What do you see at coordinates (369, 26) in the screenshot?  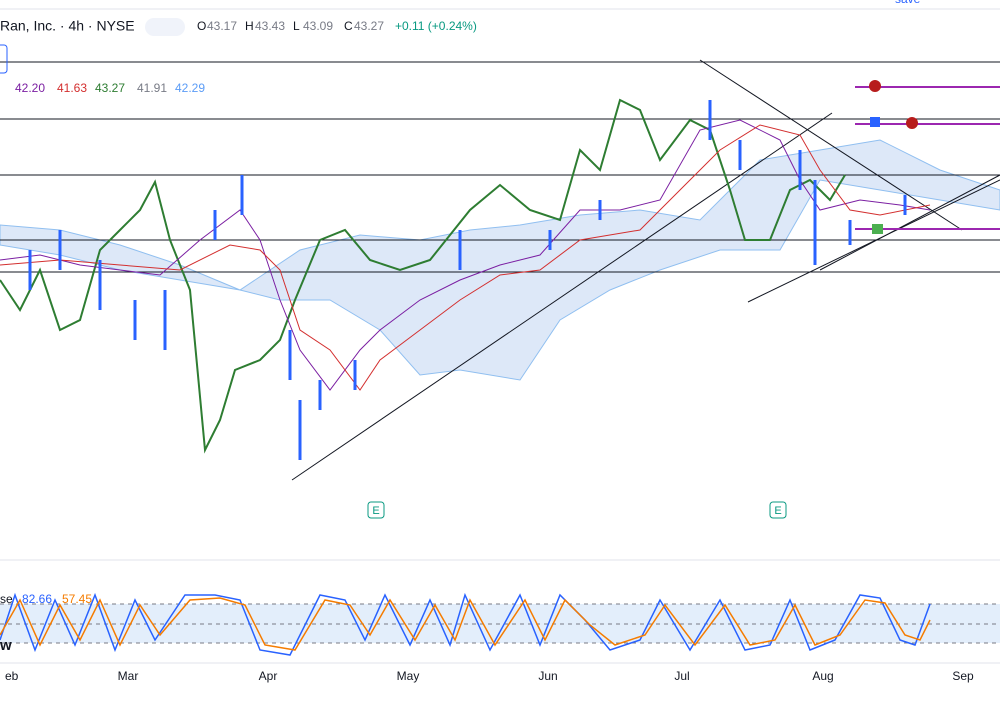 I see `ohlc-value: 43.27` at bounding box center [369, 26].